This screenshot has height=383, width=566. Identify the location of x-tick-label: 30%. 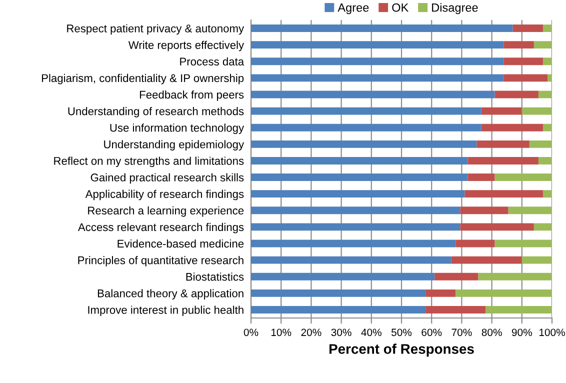
(341, 332).